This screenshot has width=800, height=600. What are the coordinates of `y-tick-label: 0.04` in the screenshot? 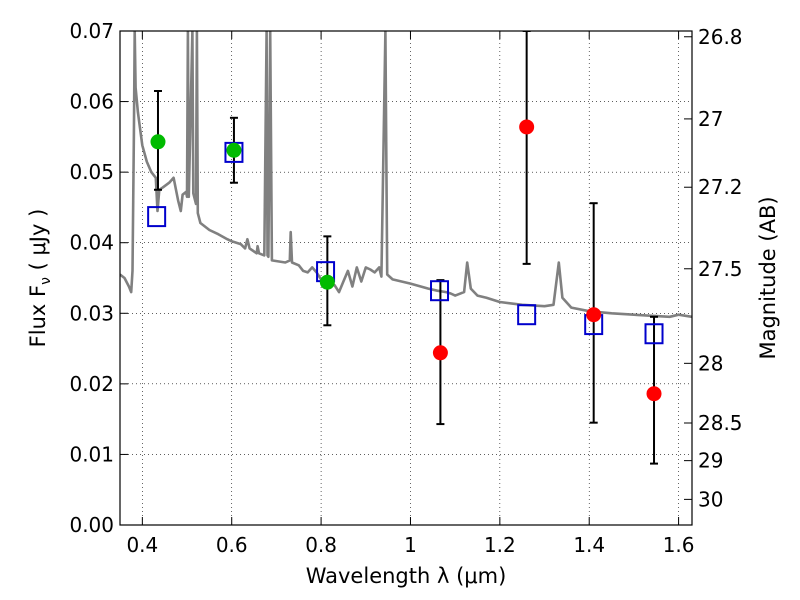 It's located at (91, 243).